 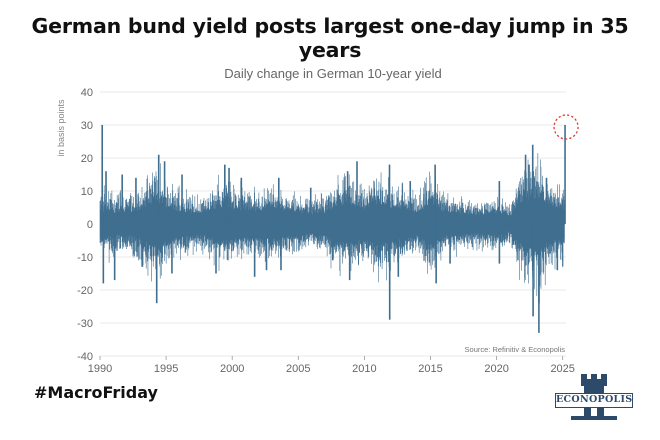 What do you see at coordinates (430, 369) in the screenshot?
I see `x-tick-label: 2015` at bounding box center [430, 369].